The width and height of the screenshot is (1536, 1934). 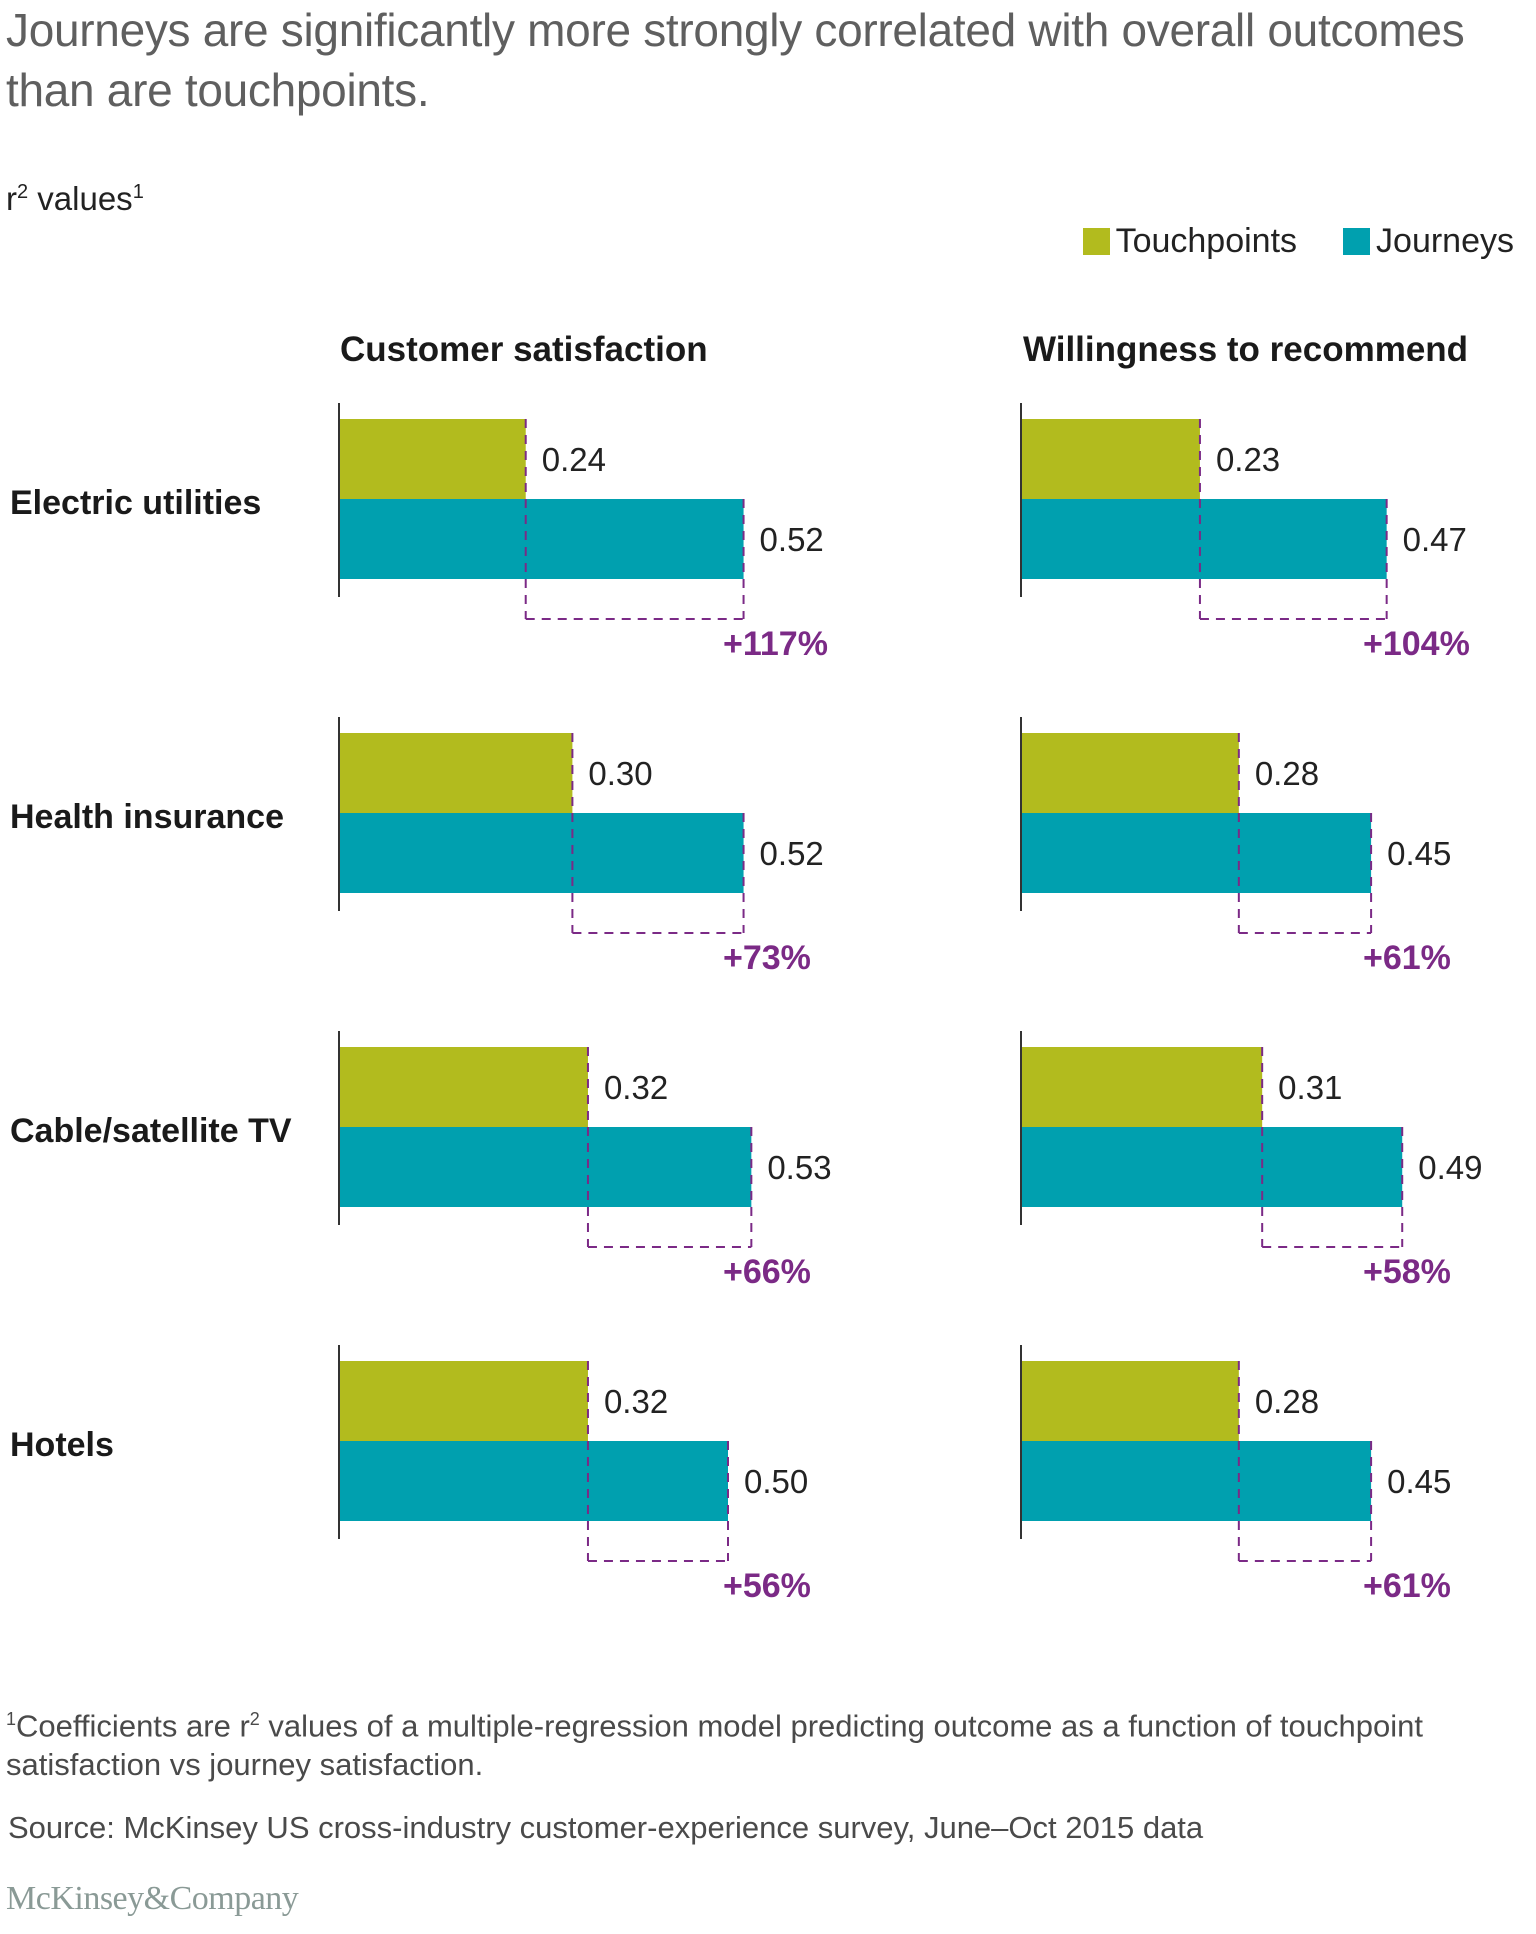 What do you see at coordinates (138, 192) in the screenshot?
I see `units-footnote-marker: 1` at bounding box center [138, 192].